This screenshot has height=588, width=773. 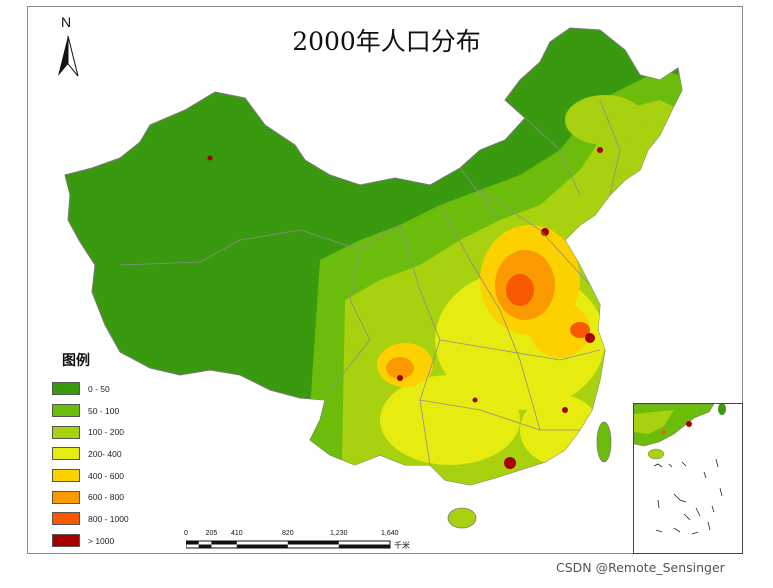 I want to click on legend-item: 50 - 100, so click(x=90, y=411).